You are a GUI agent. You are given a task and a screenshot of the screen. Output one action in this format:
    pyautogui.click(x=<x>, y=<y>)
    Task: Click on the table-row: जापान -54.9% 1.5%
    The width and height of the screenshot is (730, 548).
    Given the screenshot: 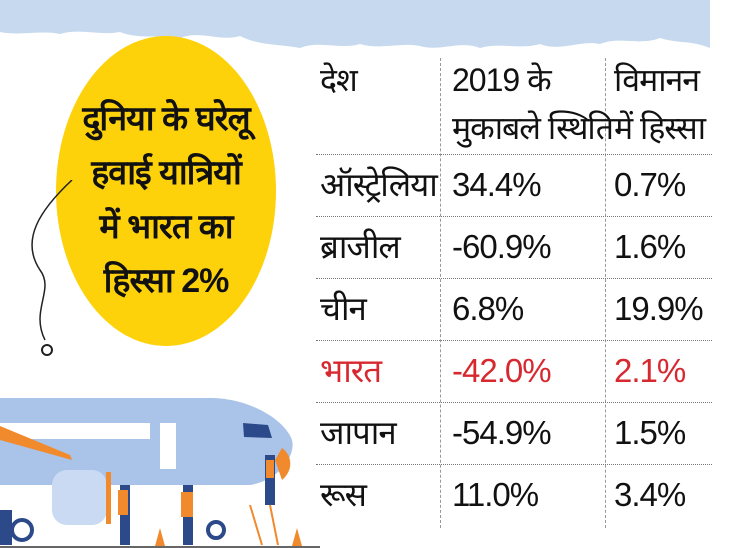 What is the action you would take?
    pyautogui.click(x=514, y=433)
    